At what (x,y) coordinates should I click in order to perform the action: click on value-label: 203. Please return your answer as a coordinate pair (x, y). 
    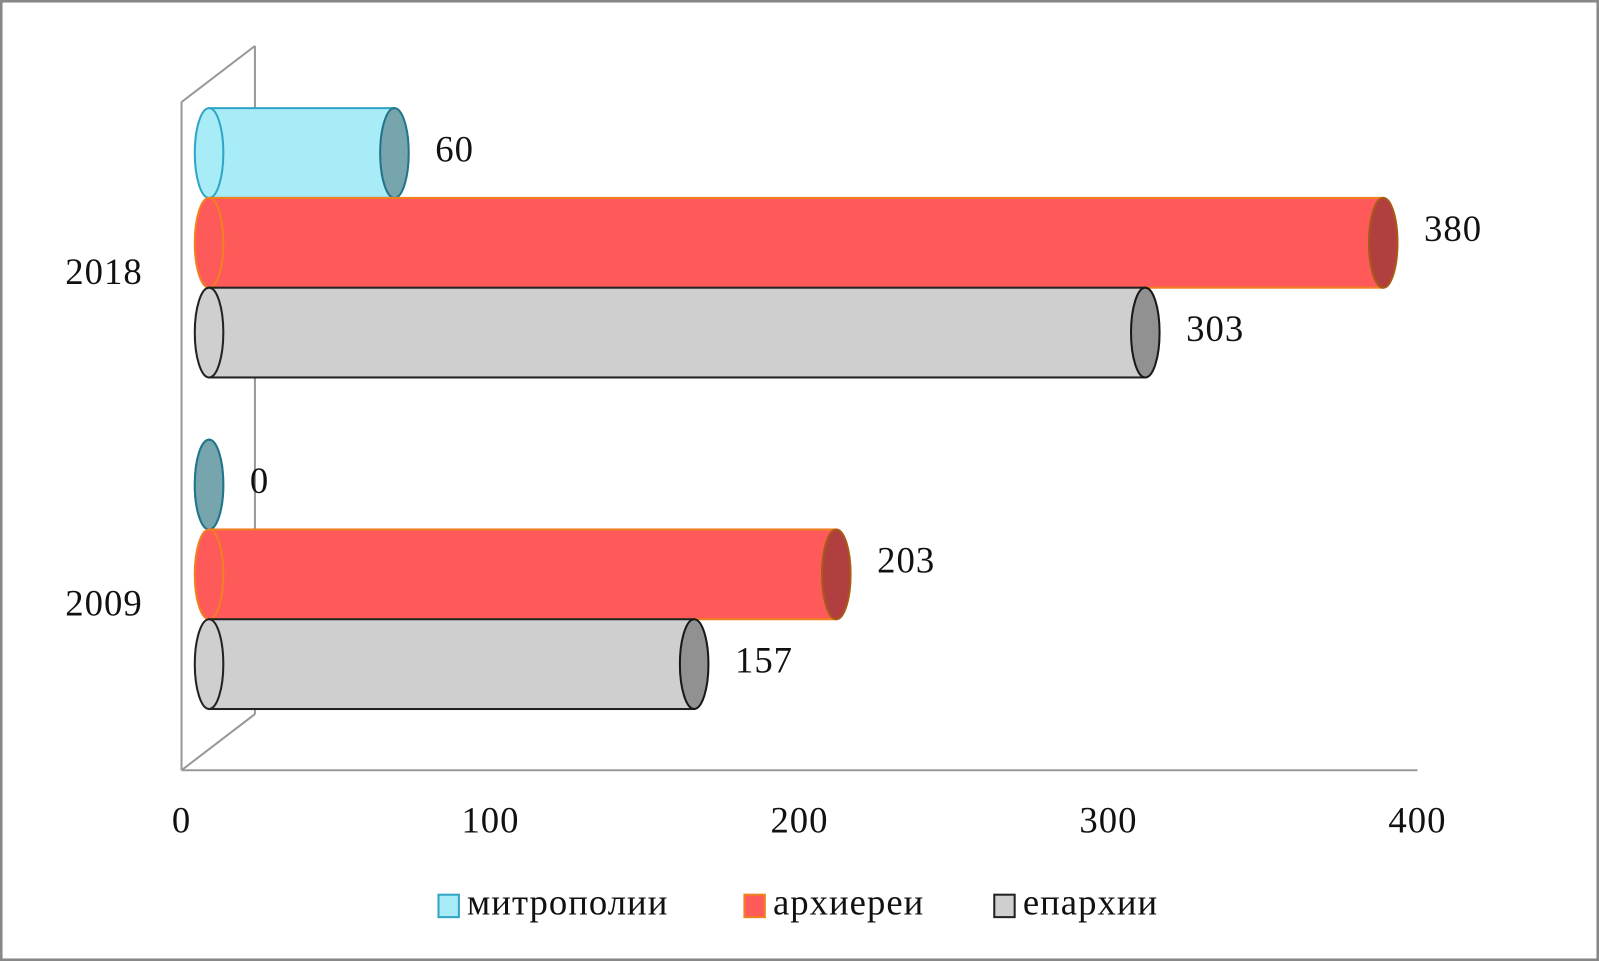
    Looking at the image, I should click on (906, 560).